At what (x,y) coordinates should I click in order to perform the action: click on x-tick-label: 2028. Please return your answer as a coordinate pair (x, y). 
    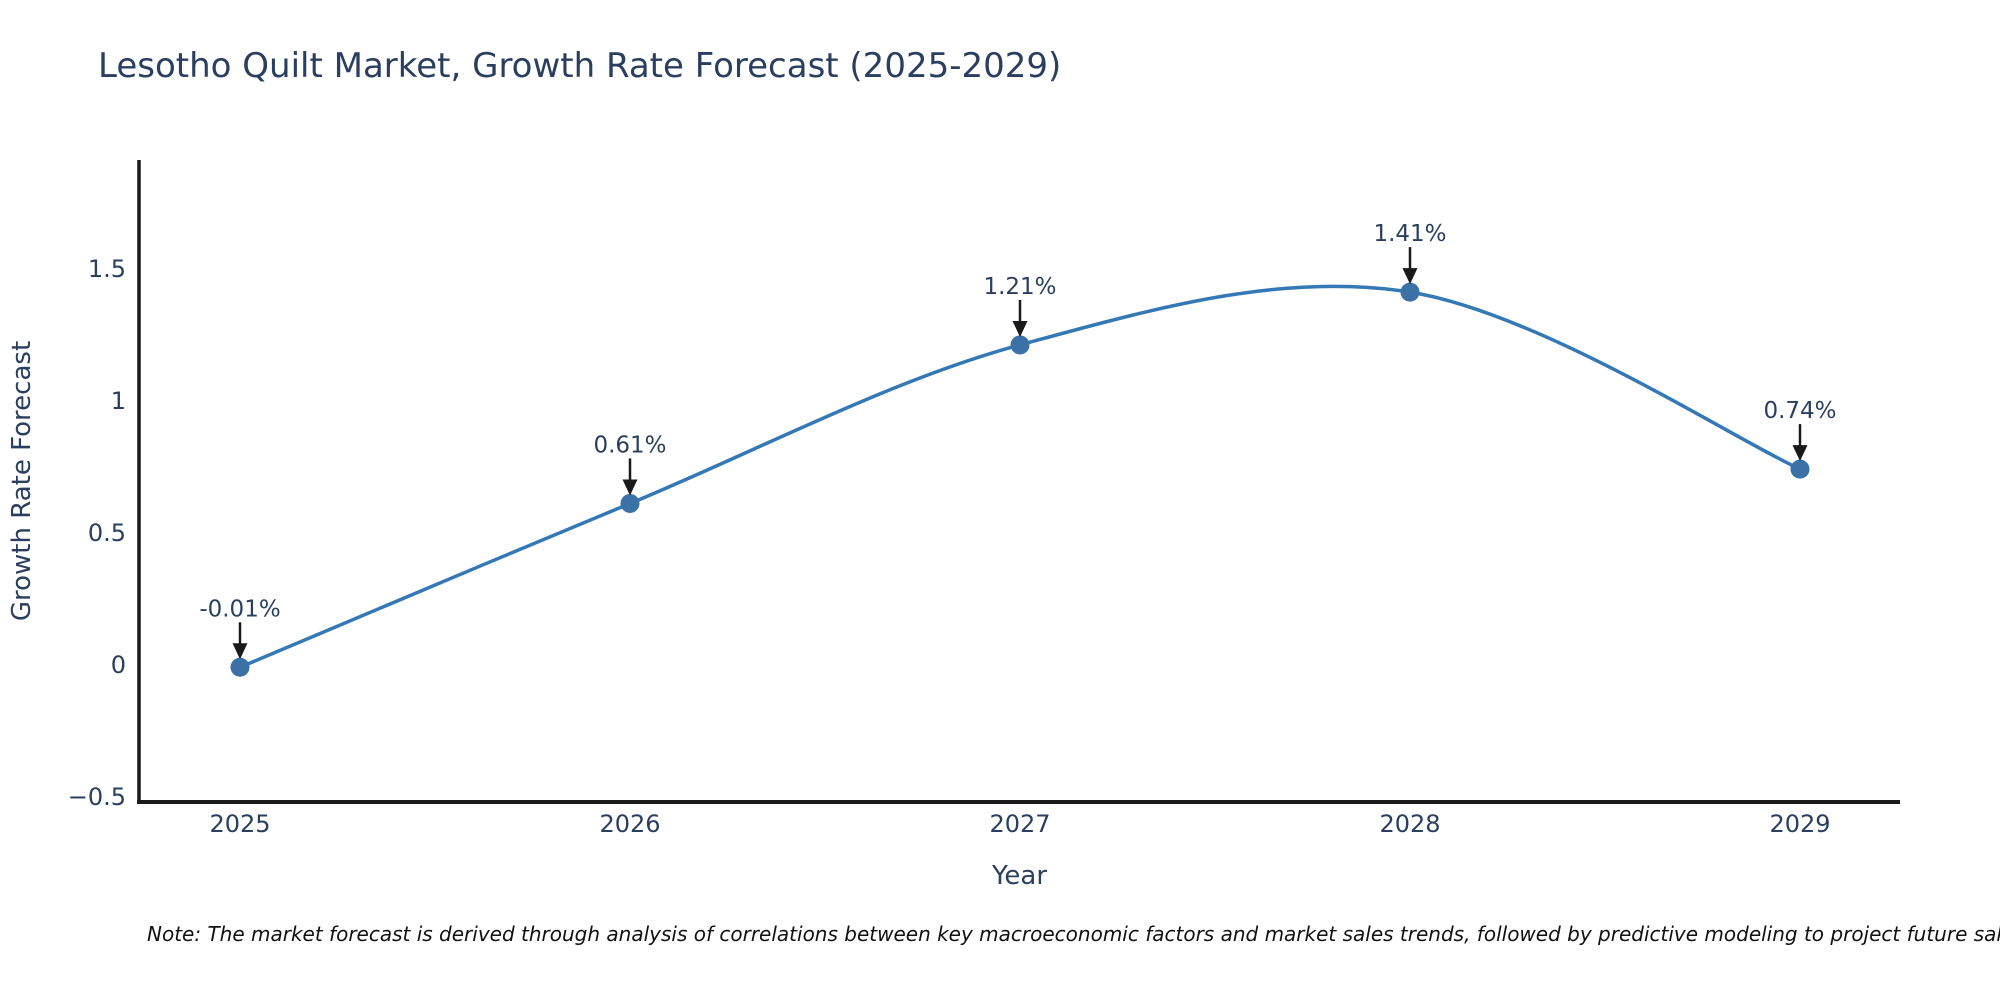
    Looking at the image, I should click on (1409, 824).